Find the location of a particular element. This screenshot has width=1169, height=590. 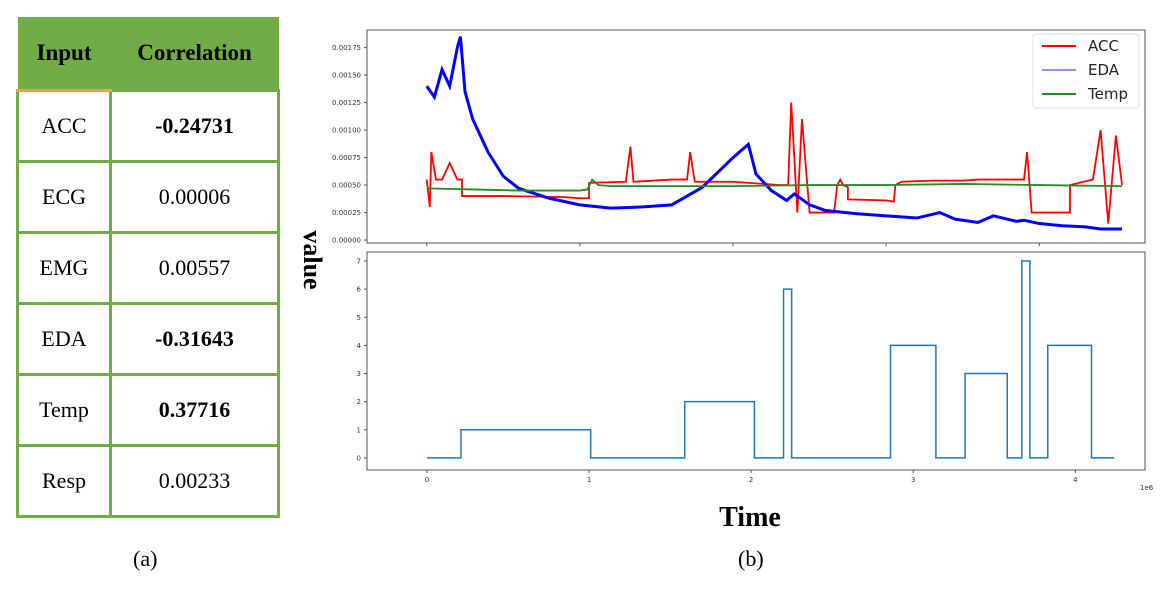

y-tick-label: 0 is located at coordinates (359, 458).